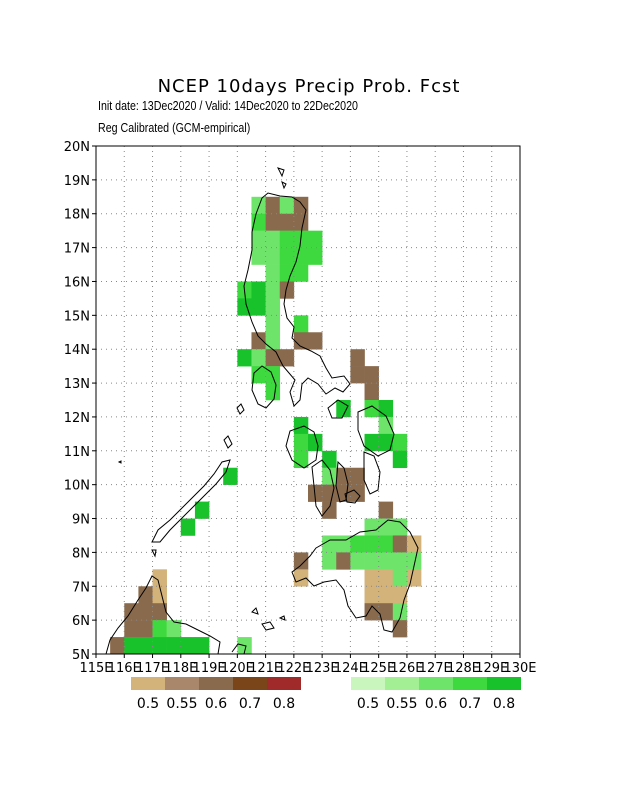 The height and width of the screenshot is (800, 618). Describe the element at coordinates (368, 704) in the screenshot. I see `wet-legend-label: 0.5` at that location.